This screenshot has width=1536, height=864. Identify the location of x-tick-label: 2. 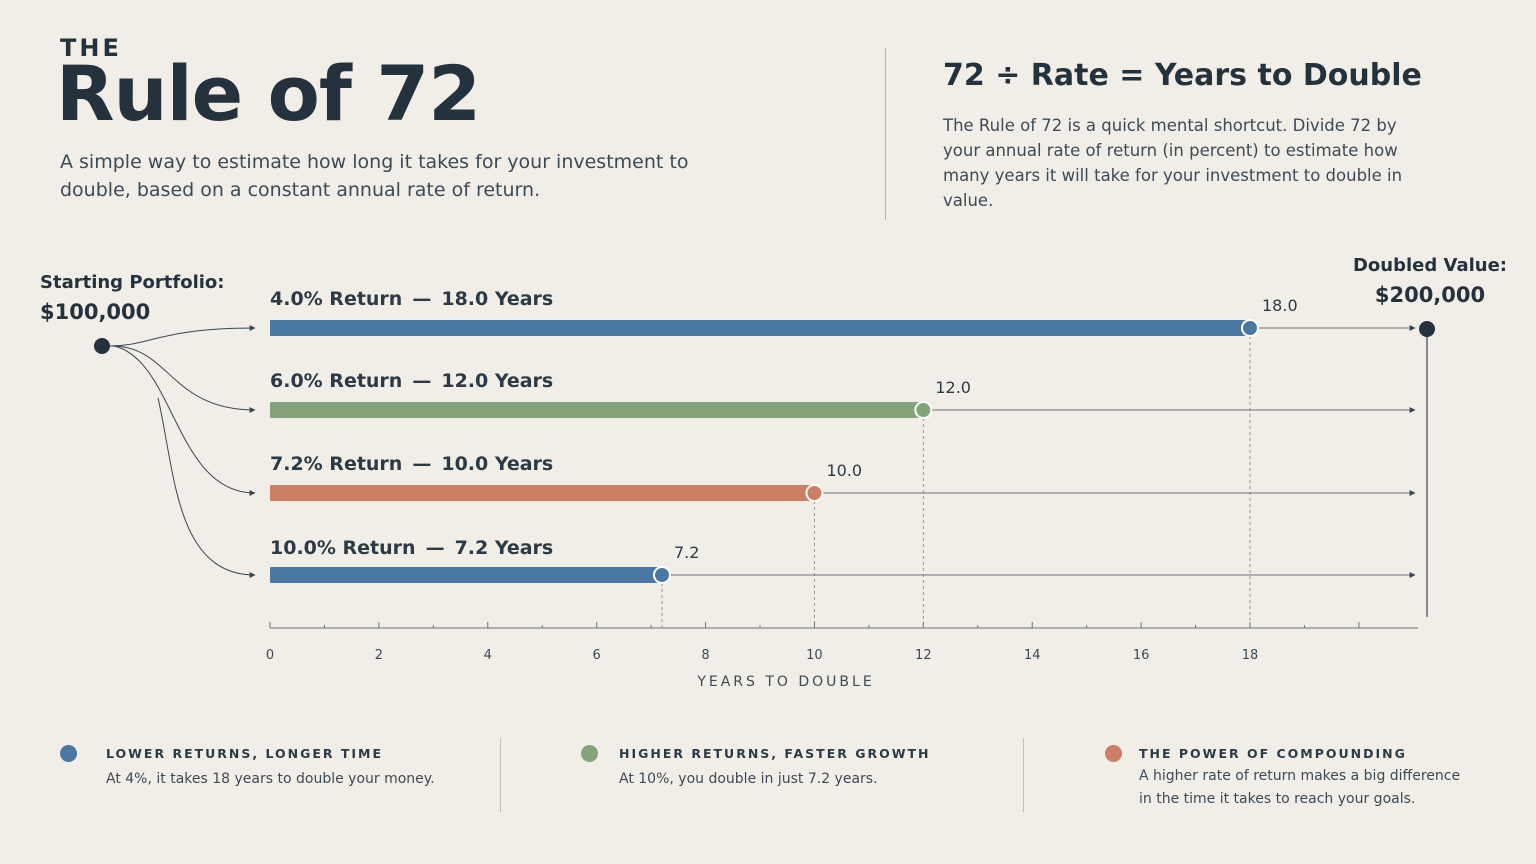
(379, 655).